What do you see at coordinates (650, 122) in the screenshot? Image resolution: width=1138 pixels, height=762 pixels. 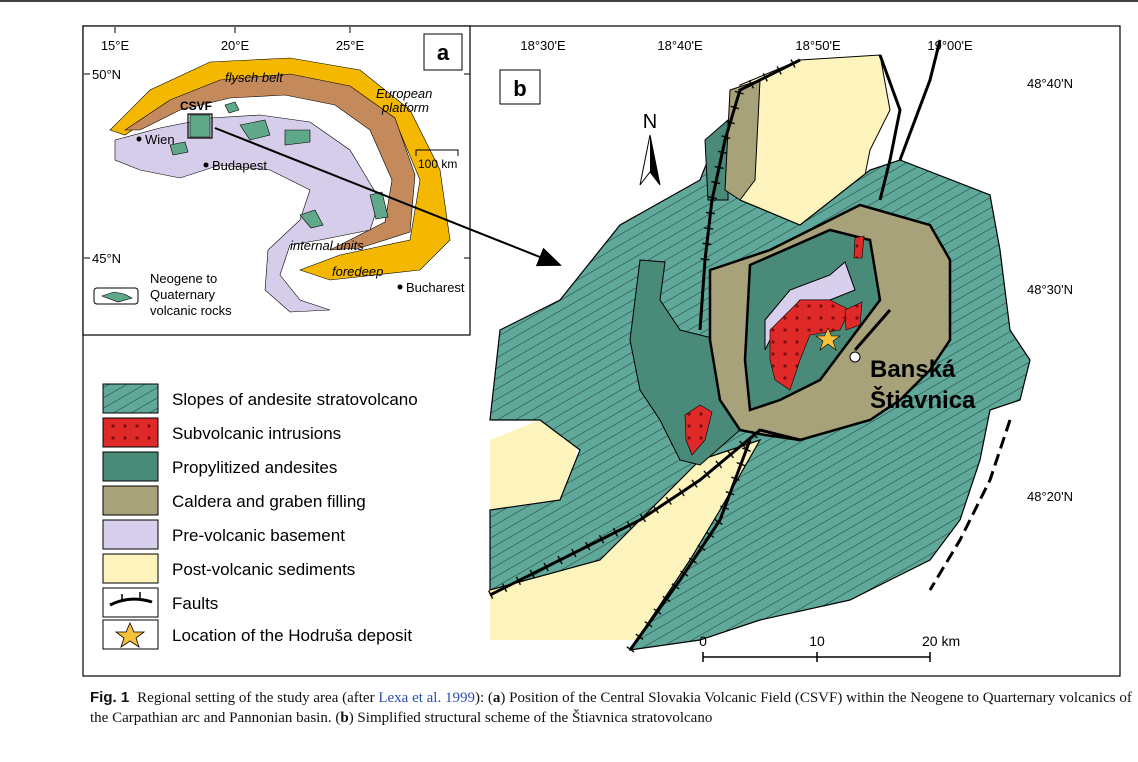 I see `north-label: N` at bounding box center [650, 122].